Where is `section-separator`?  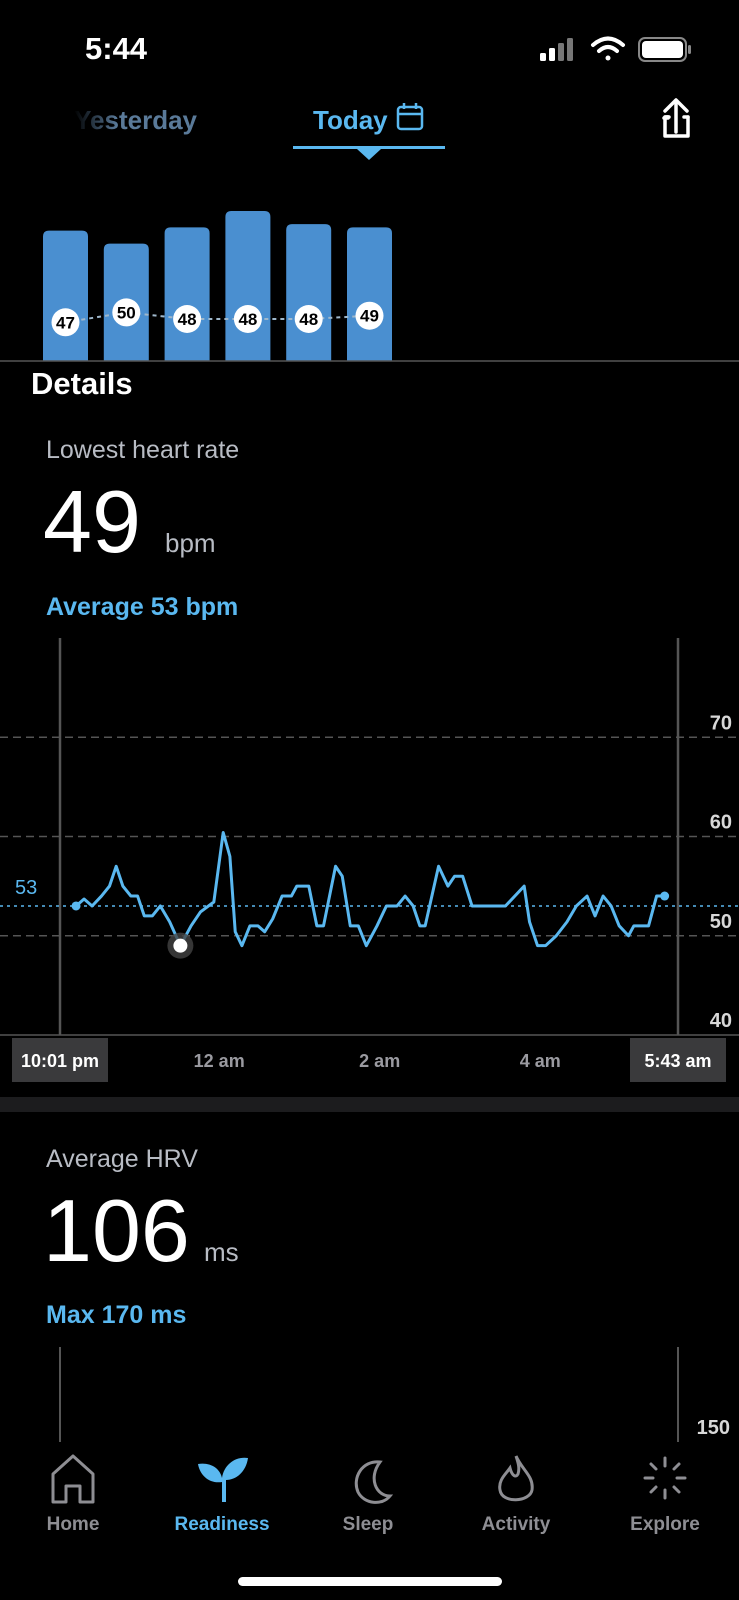
section-separator is located at coordinates (369, 1104).